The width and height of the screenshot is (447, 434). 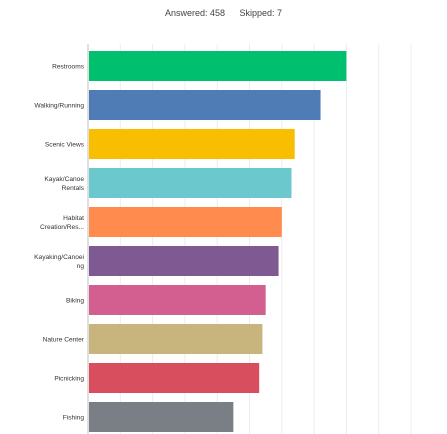 I want to click on answered-count: Answered: 458, so click(x=194, y=13).